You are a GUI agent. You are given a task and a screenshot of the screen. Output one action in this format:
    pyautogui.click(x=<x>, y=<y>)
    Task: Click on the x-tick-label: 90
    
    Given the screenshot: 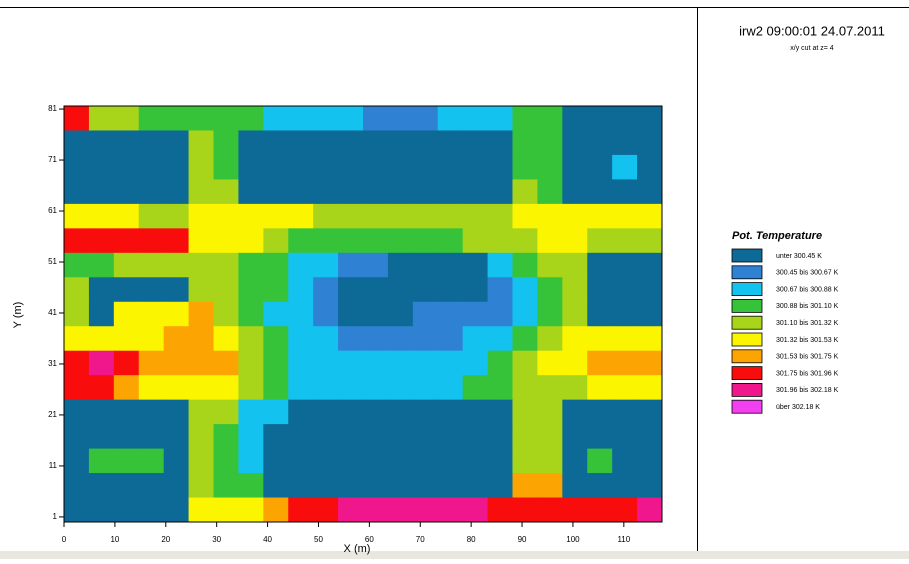 What is the action you would take?
    pyautogui.click(x=522, y=539)
    